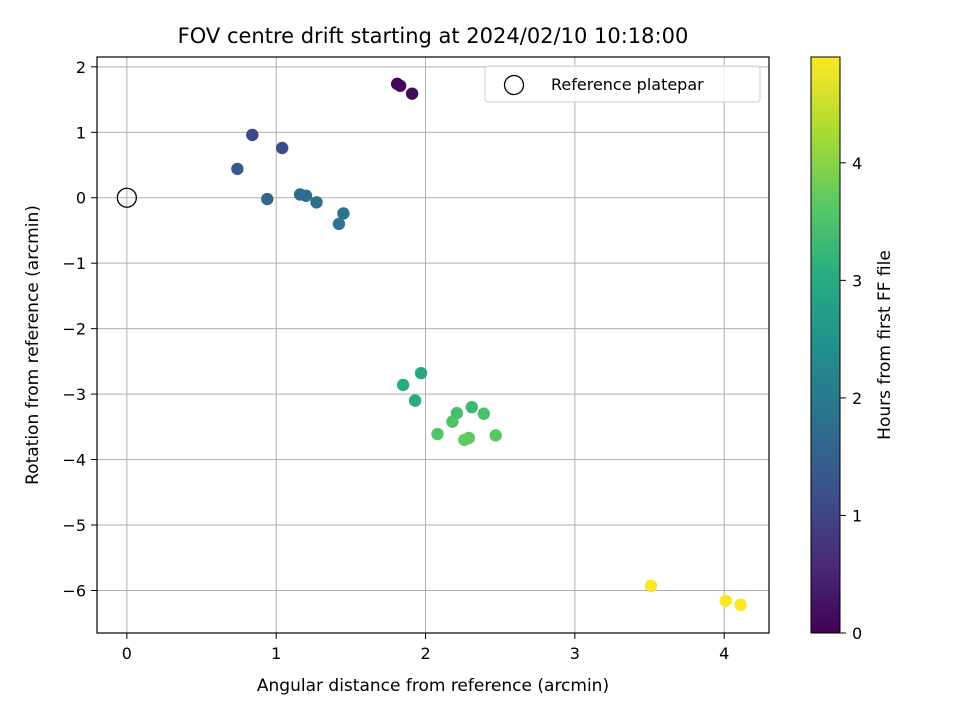 Image resolution: width=960 pixels, height=720 pixels. What do you see at coordinates (33, 345) in the screenshot?
I see `y-axis-label: Rotation from reference (arcmin)` at bounding box center [33, 345].